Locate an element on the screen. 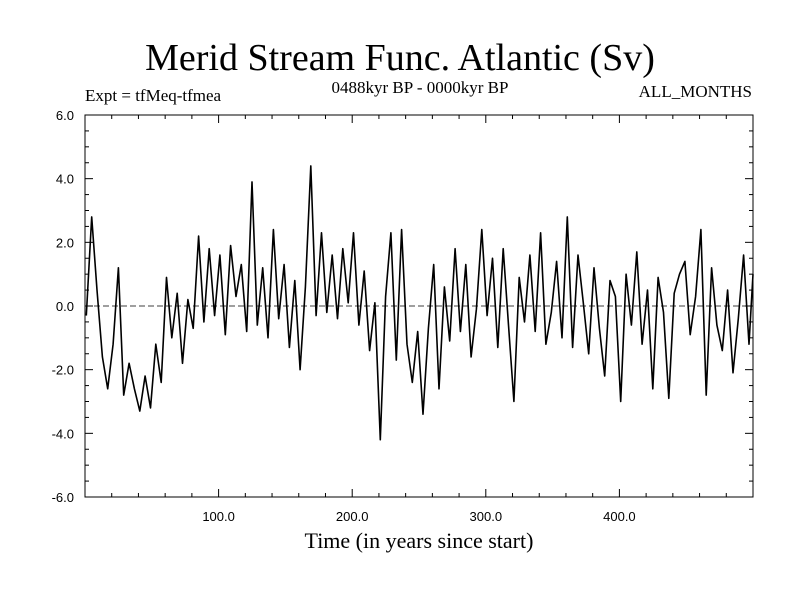 The image size is (800, 600). x-tick-label: 100.0 is located at coordinates (218, 516).